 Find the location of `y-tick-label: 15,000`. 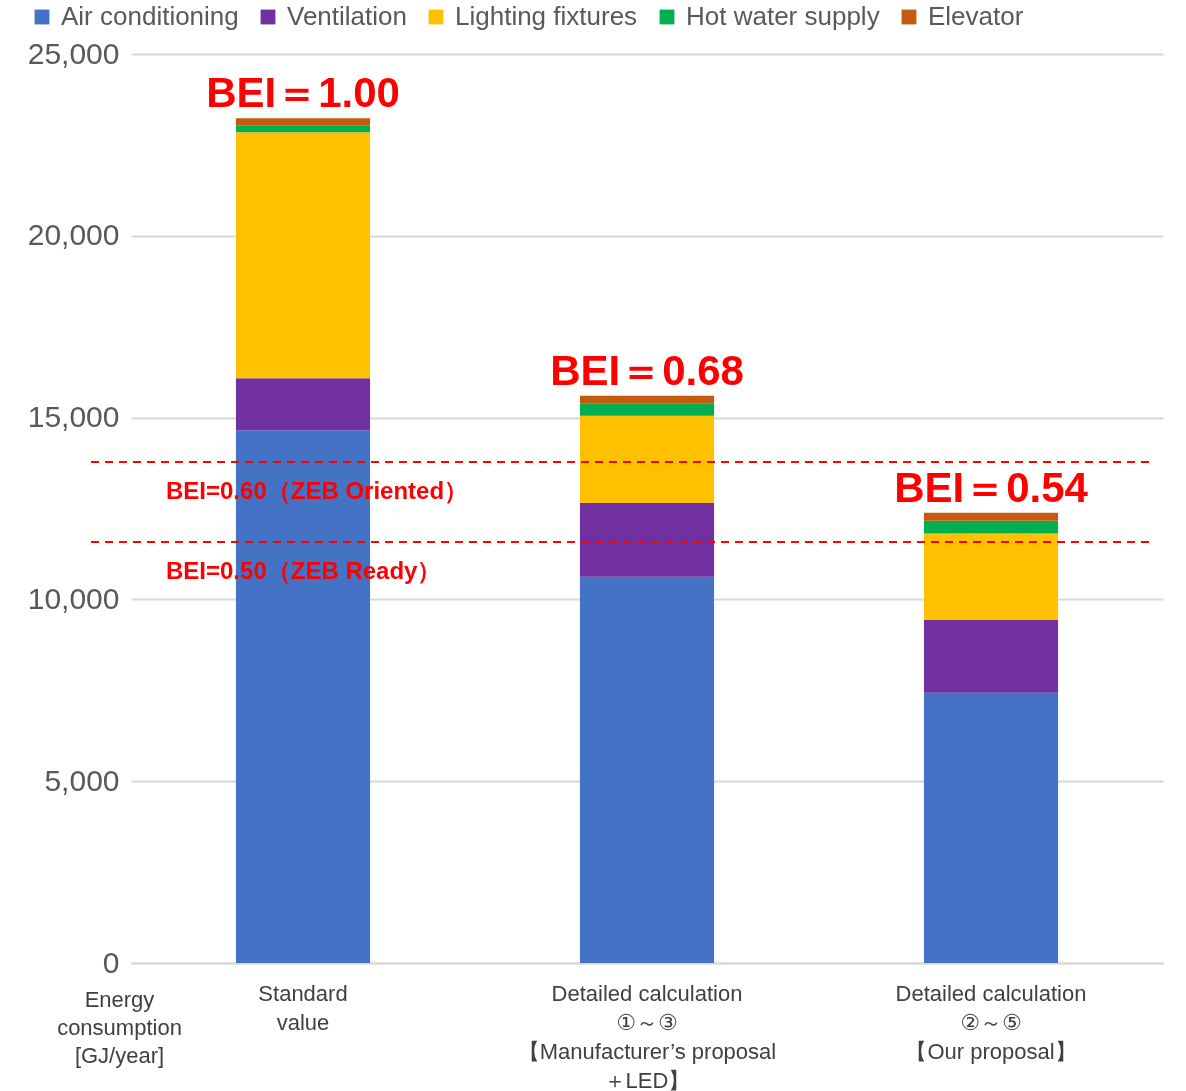

y-tick-label: 15,000 is located at coordinates (73, 417).